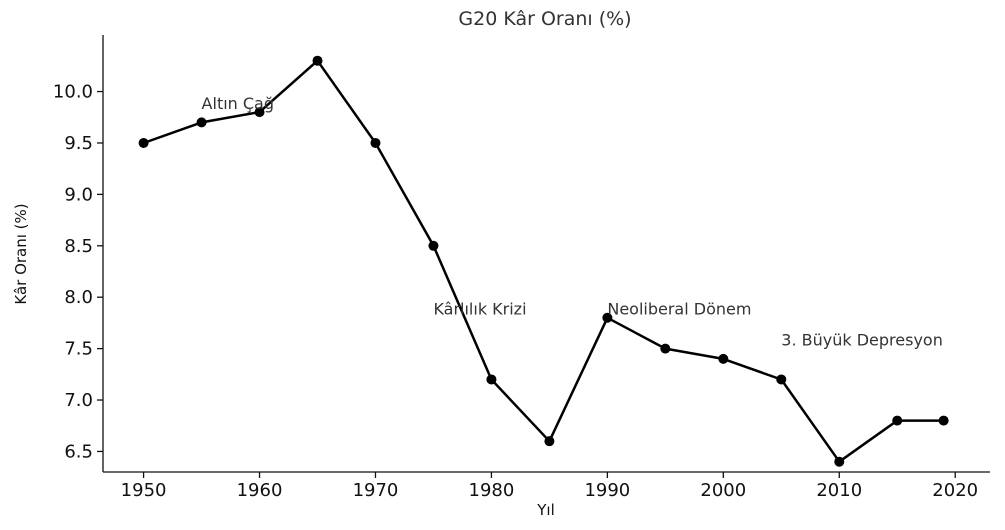 This screenshot has height=530, width=1005. Describe the element at coordinates (479, 309) in the screenshot. I see `annotation-label: Kârlılık Krizi` at that location.